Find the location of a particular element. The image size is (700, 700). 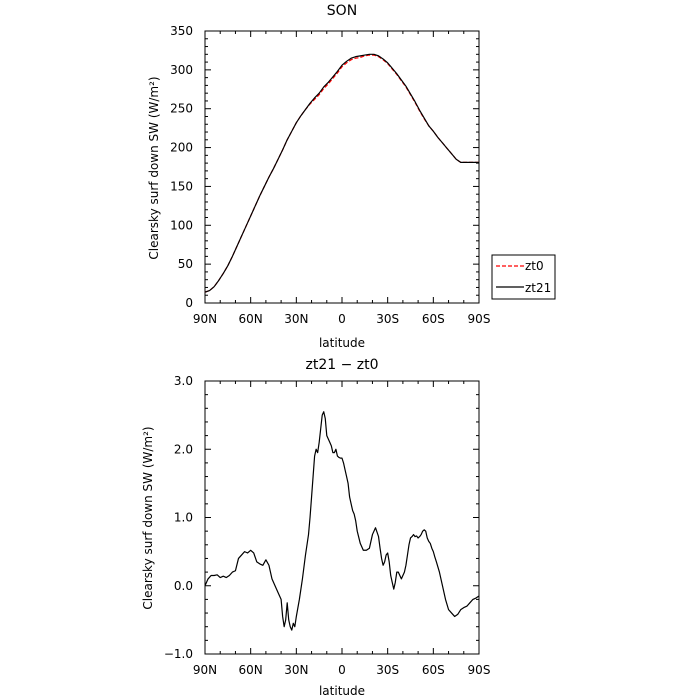

top-x-tick-label: 90S is located at coordinates (479, 319).